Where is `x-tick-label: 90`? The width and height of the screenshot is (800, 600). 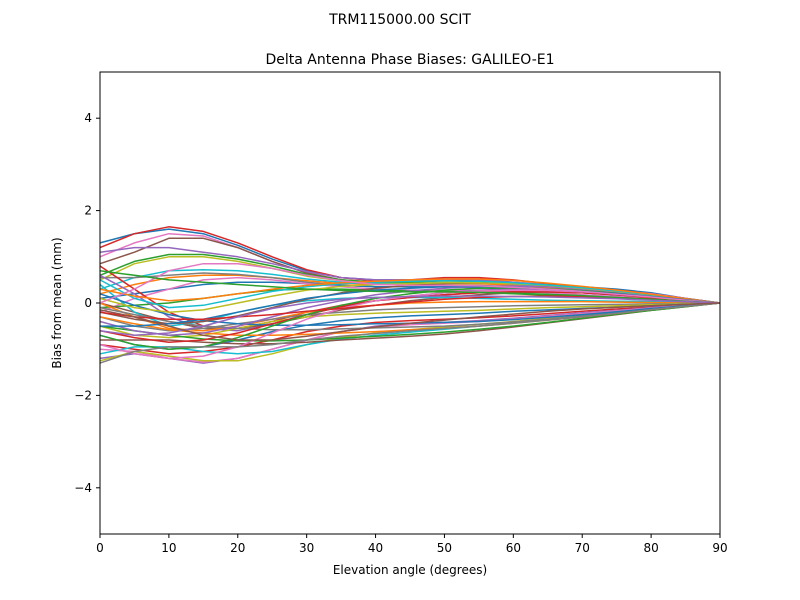 x-tick-label: 90 is located at coordinates (719, 548).